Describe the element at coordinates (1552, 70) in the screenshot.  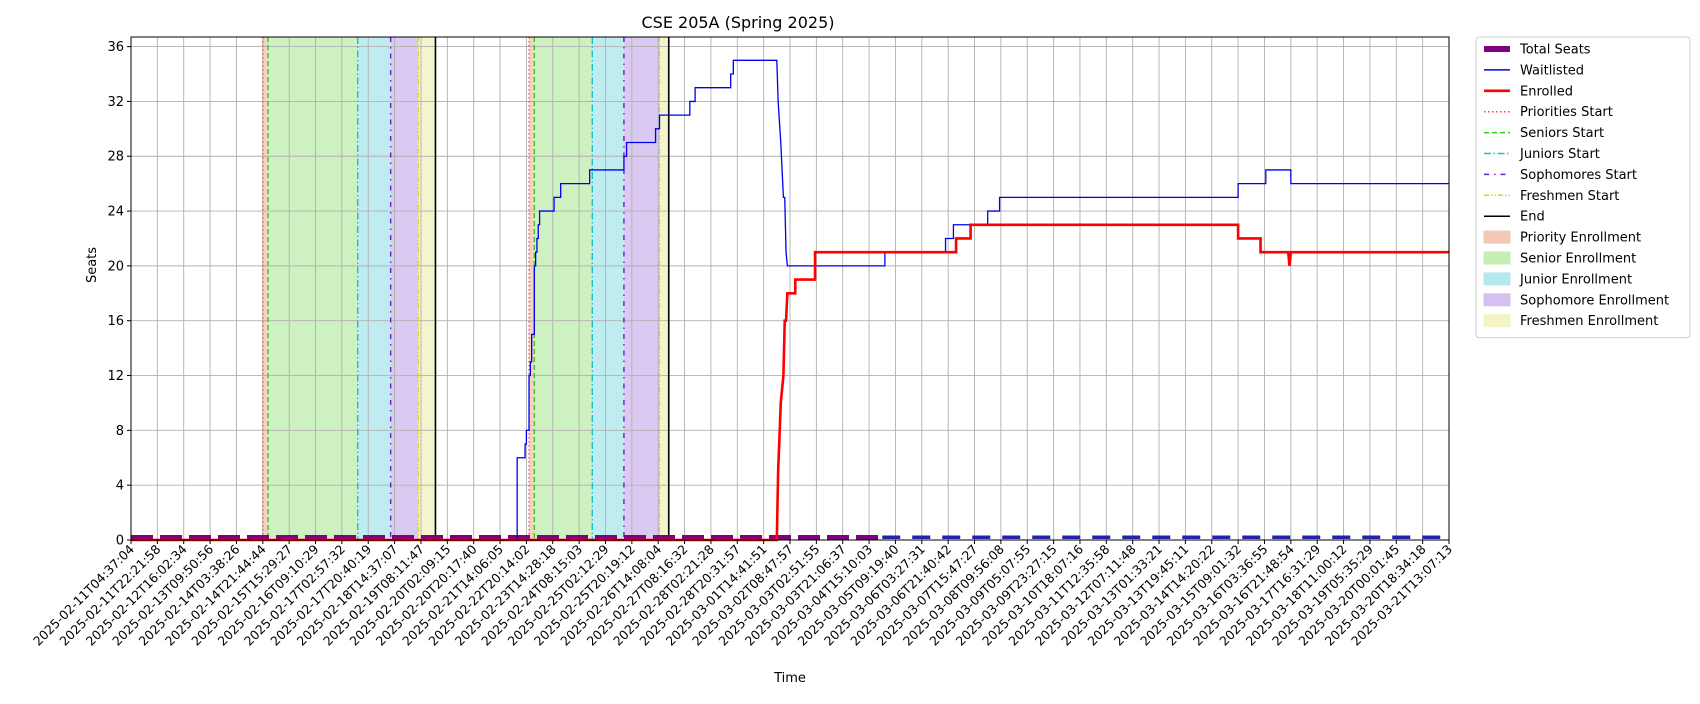
I see `legend-label: Waitlisted` at that location.